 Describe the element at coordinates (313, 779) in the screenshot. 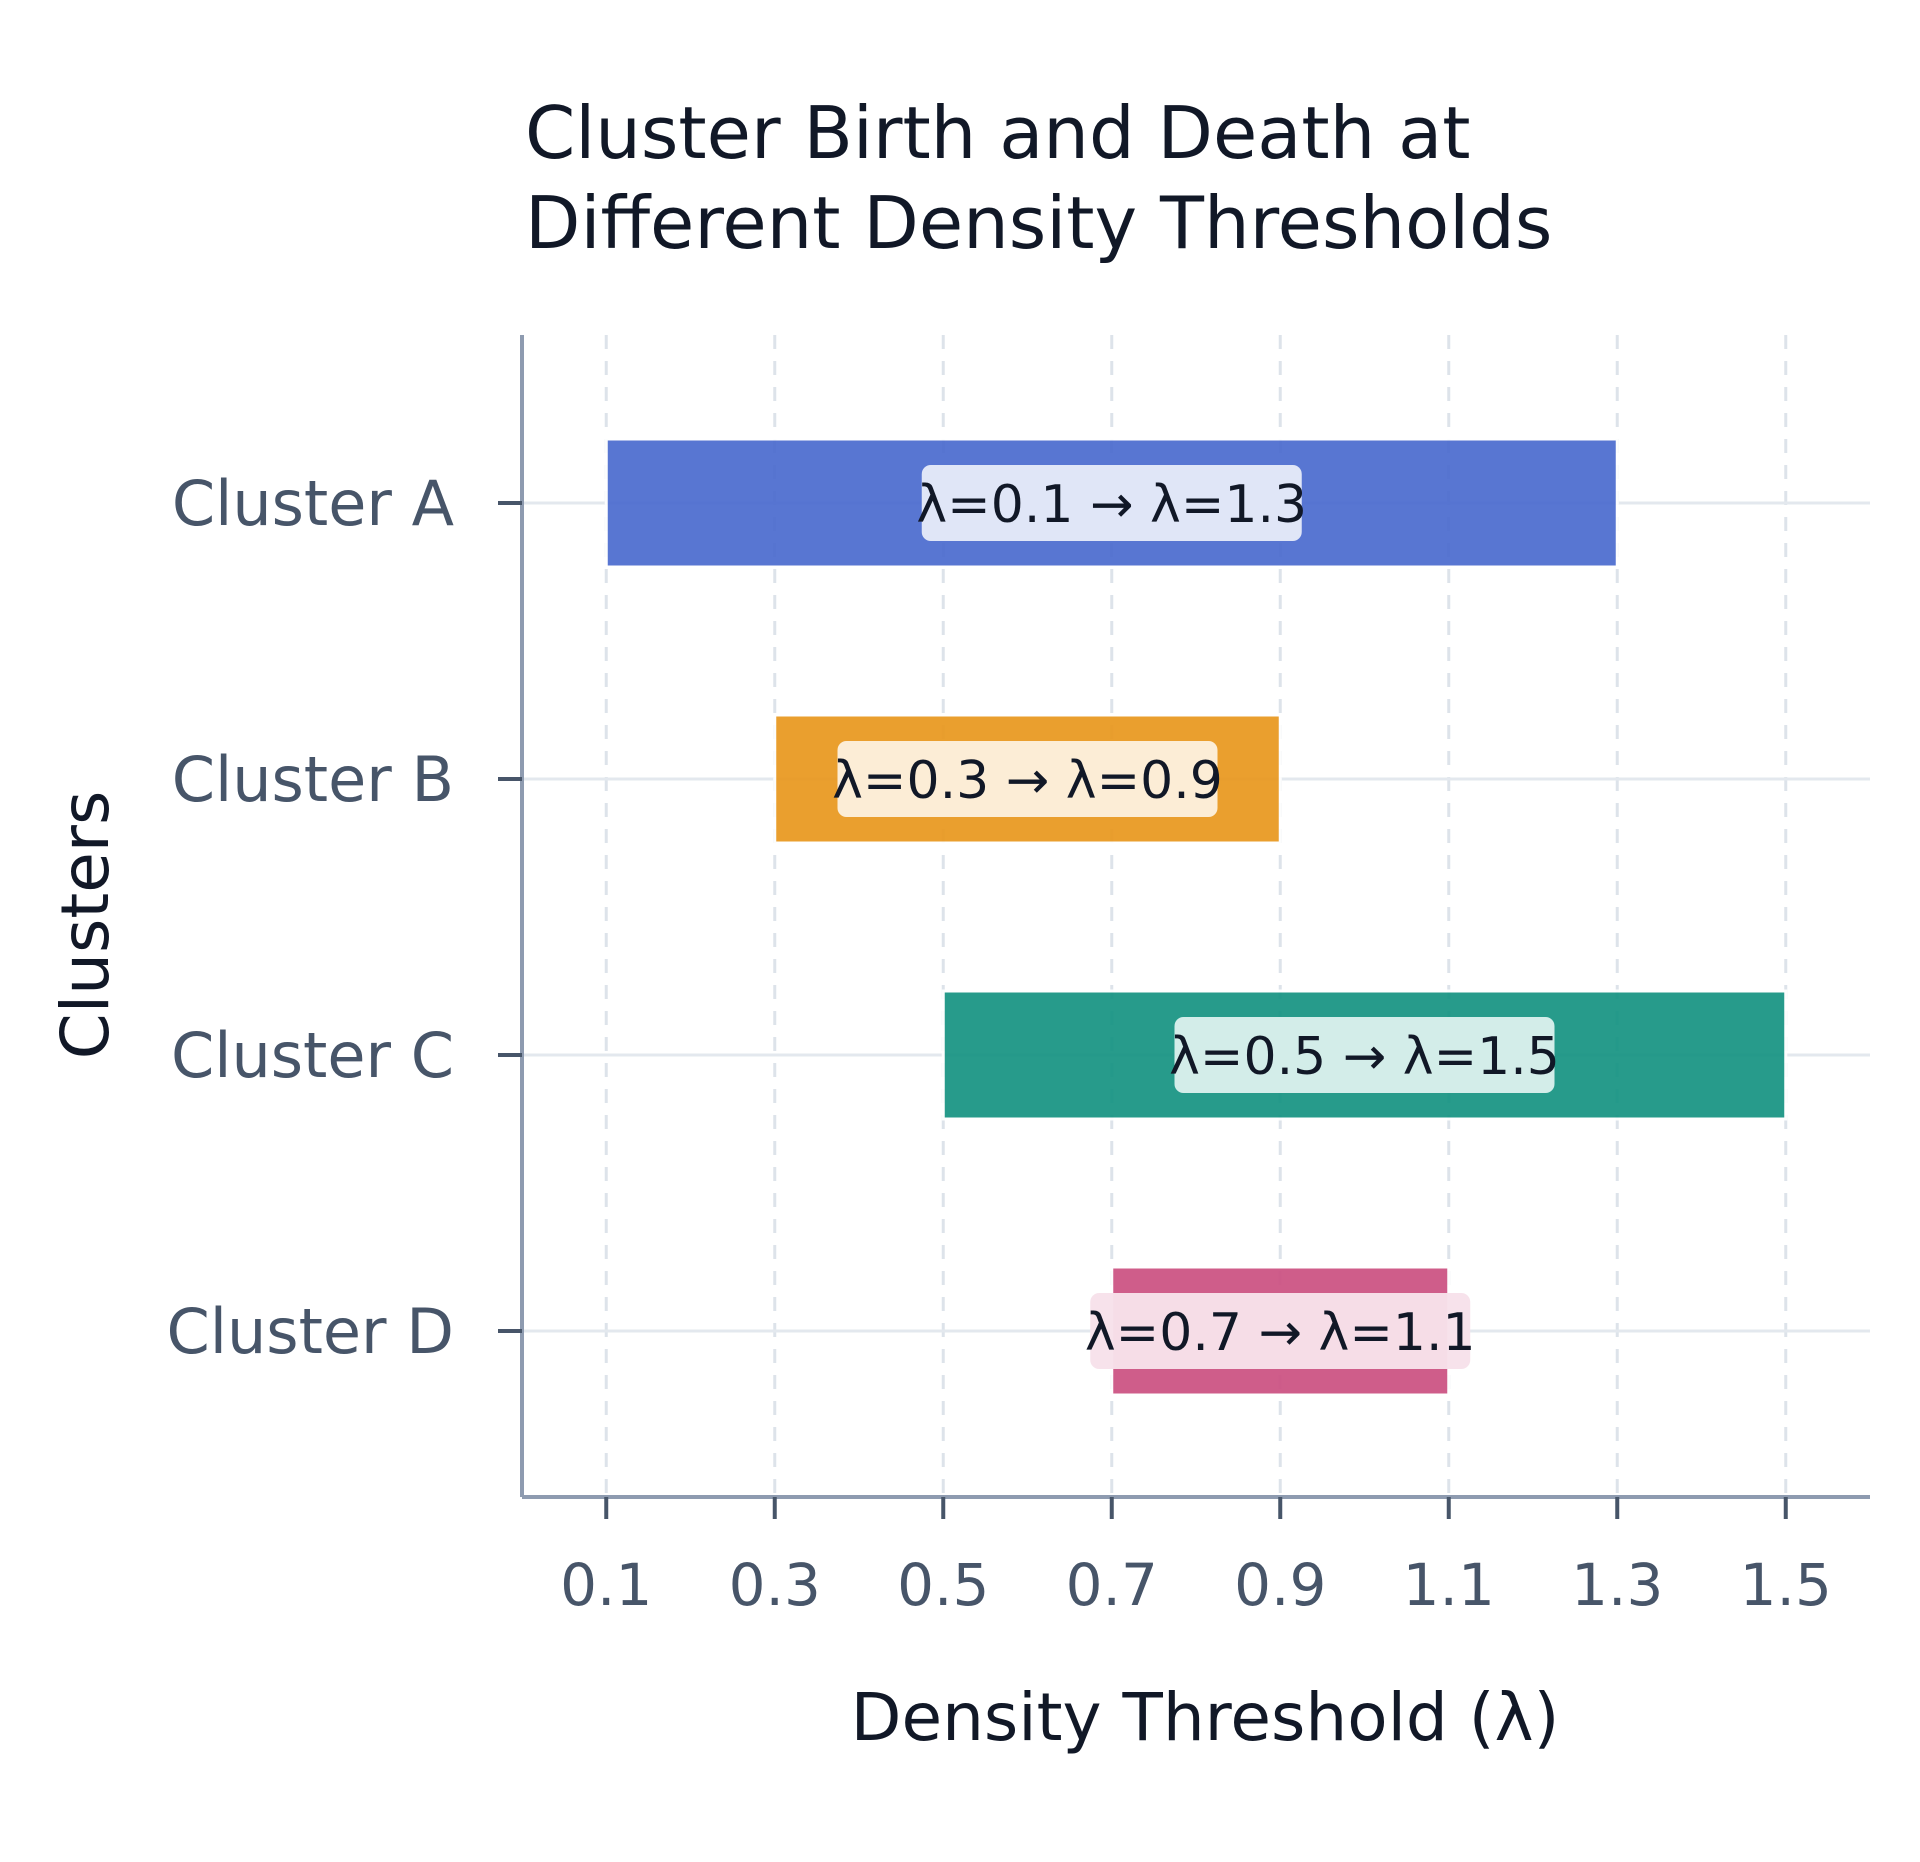

I see `y-tick-label-1: Cluster B` at that location.